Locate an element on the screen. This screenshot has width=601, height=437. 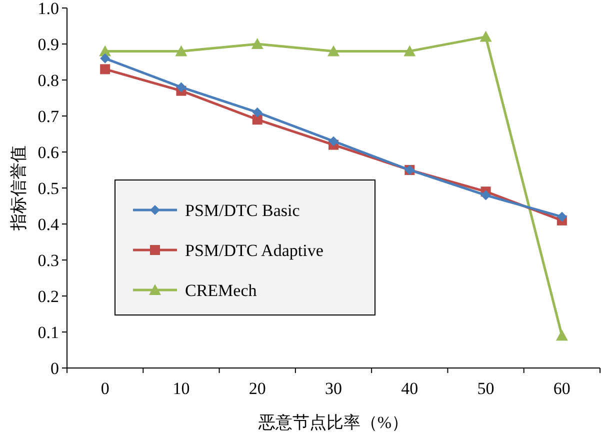
y-tick-label: 0.1 is located at coordinates (48, 332).